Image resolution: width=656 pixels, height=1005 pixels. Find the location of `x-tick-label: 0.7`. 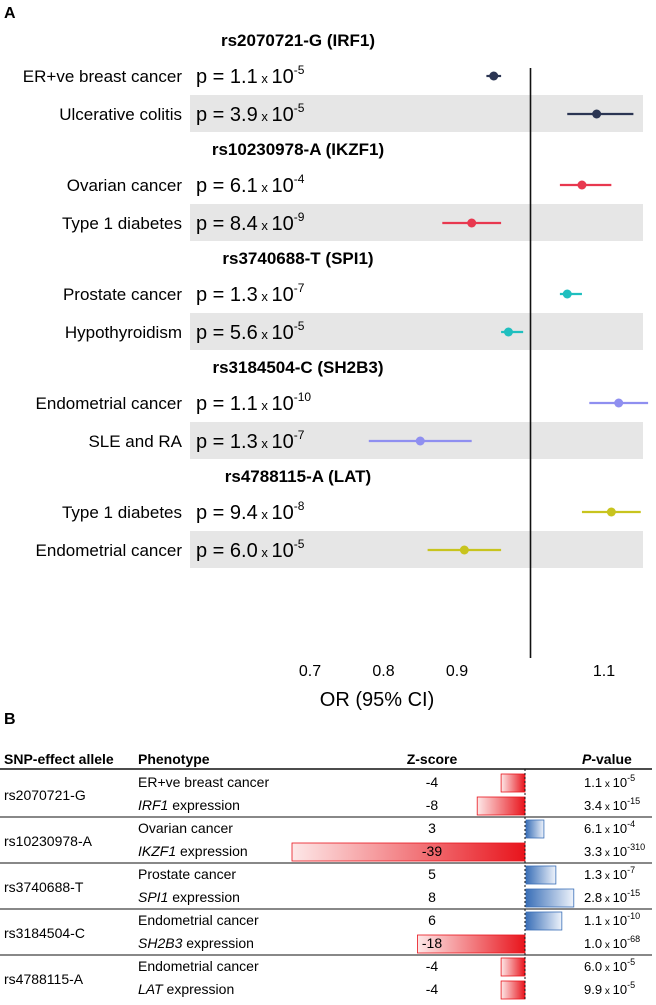

x-tick-label: 0.7 is located at coordinates (310, 671).